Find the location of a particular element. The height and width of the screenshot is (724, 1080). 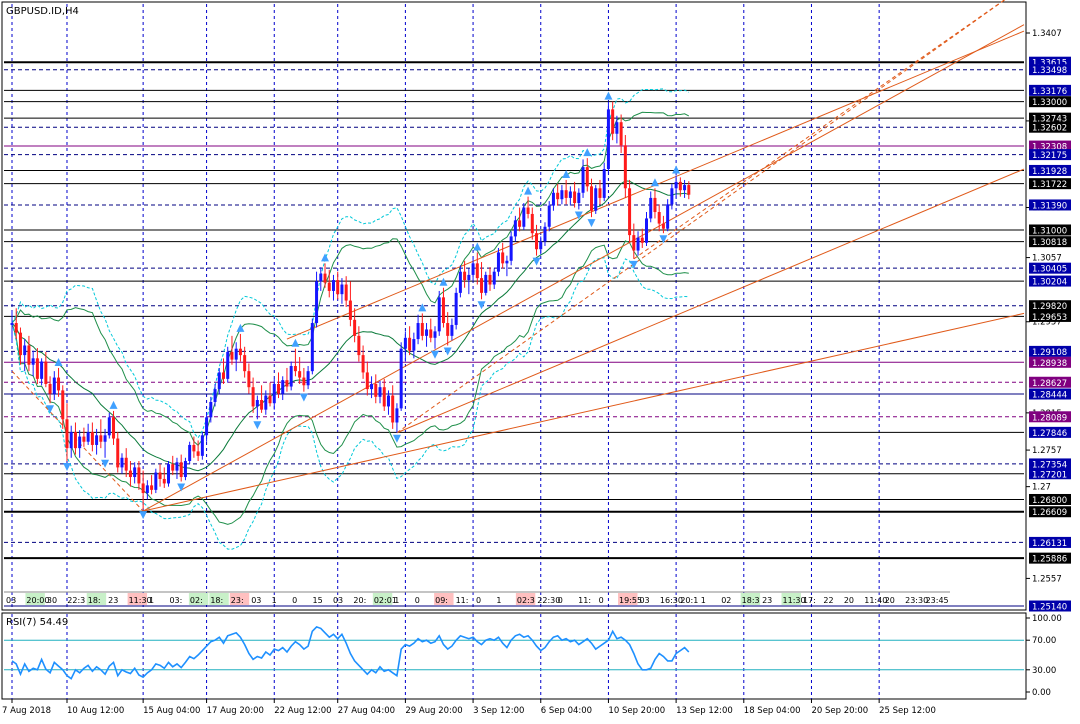

session-label: 11: is located at coordinates (584, 600).